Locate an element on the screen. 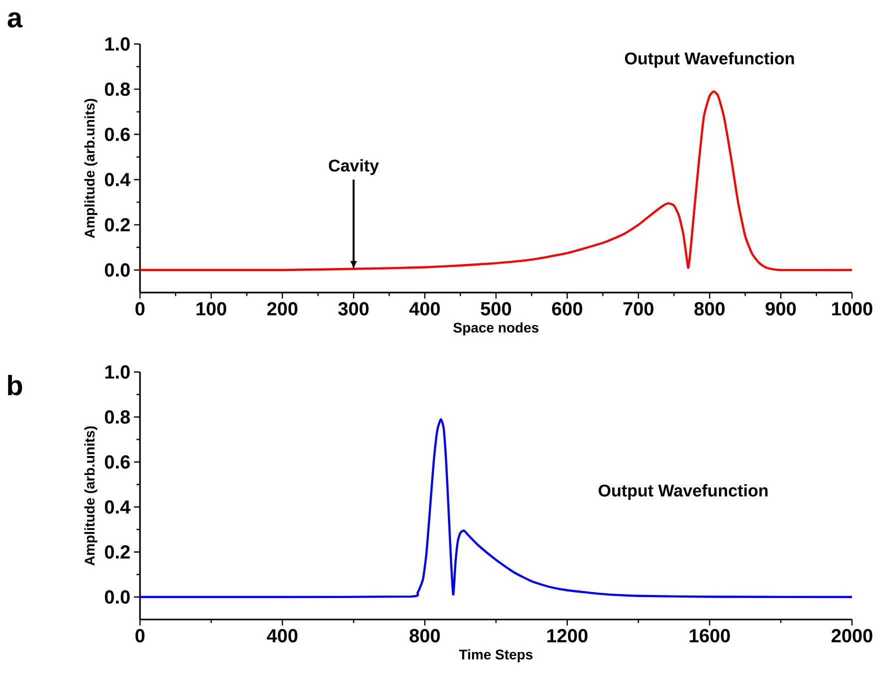 The height and width of the screenshot is (696, 885). x-tick-label: 1600 is located at coordinates (710, 635).